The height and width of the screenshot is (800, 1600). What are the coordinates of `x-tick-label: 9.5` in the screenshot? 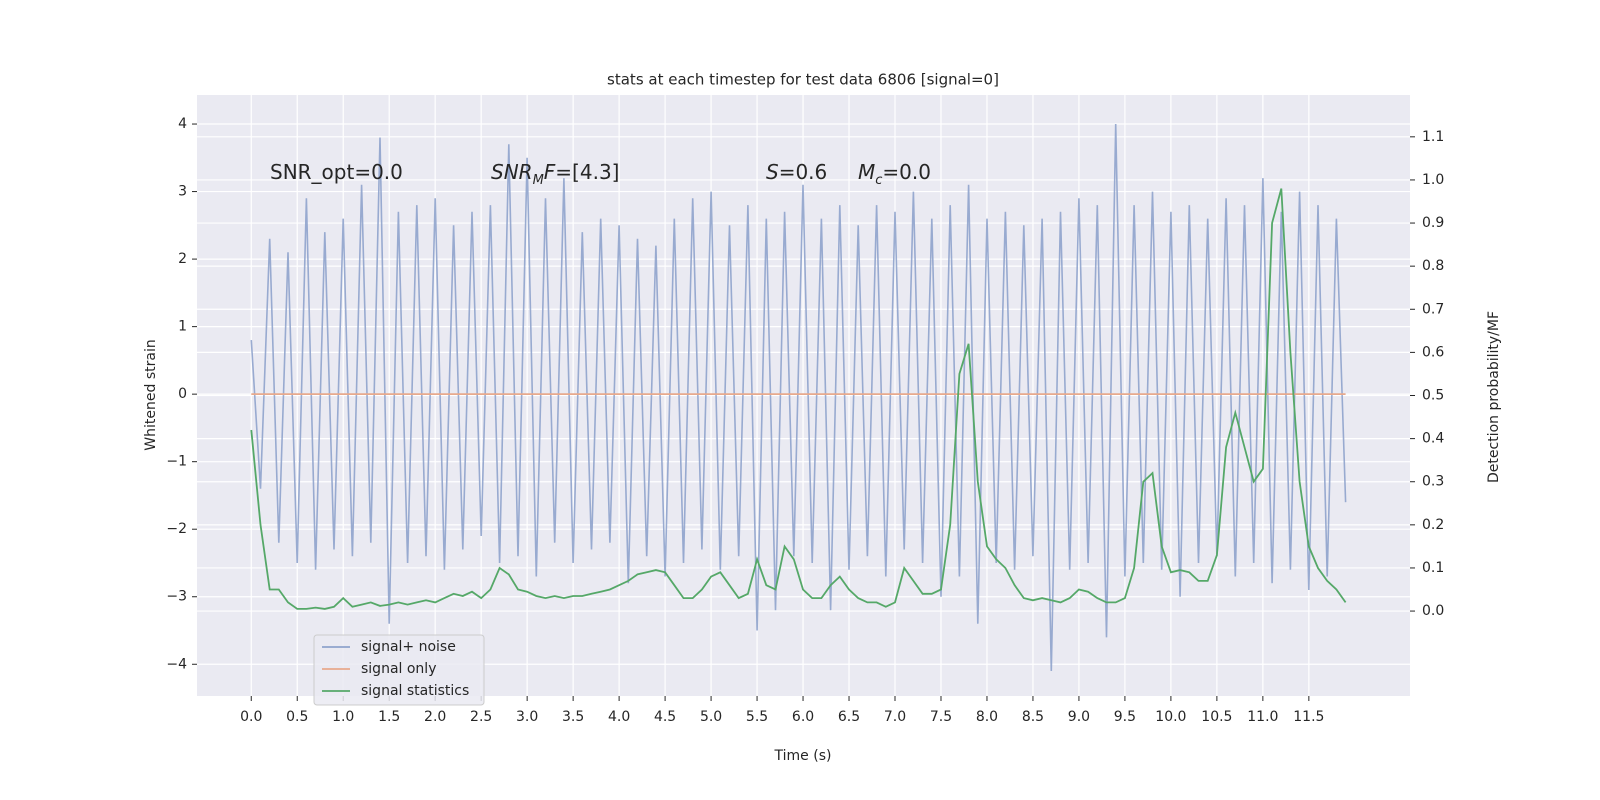 It's located at (1125, 717).